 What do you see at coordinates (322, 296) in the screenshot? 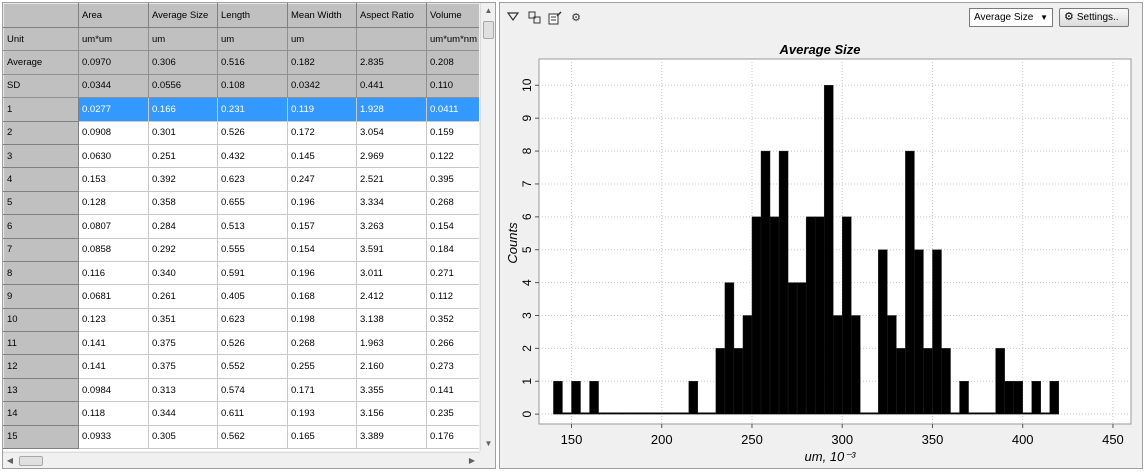
I see `table-cell: 0.168` at bounding box center [322, 296].